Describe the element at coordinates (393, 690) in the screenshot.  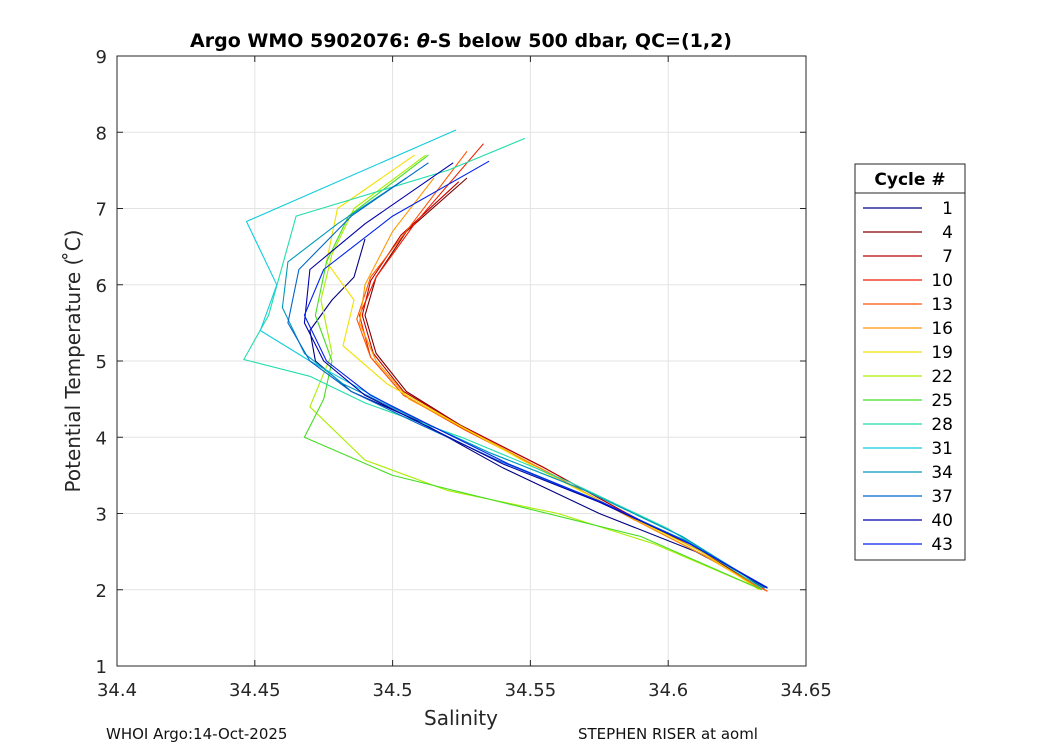
I see `x-tick-label: 34.5` at that location.